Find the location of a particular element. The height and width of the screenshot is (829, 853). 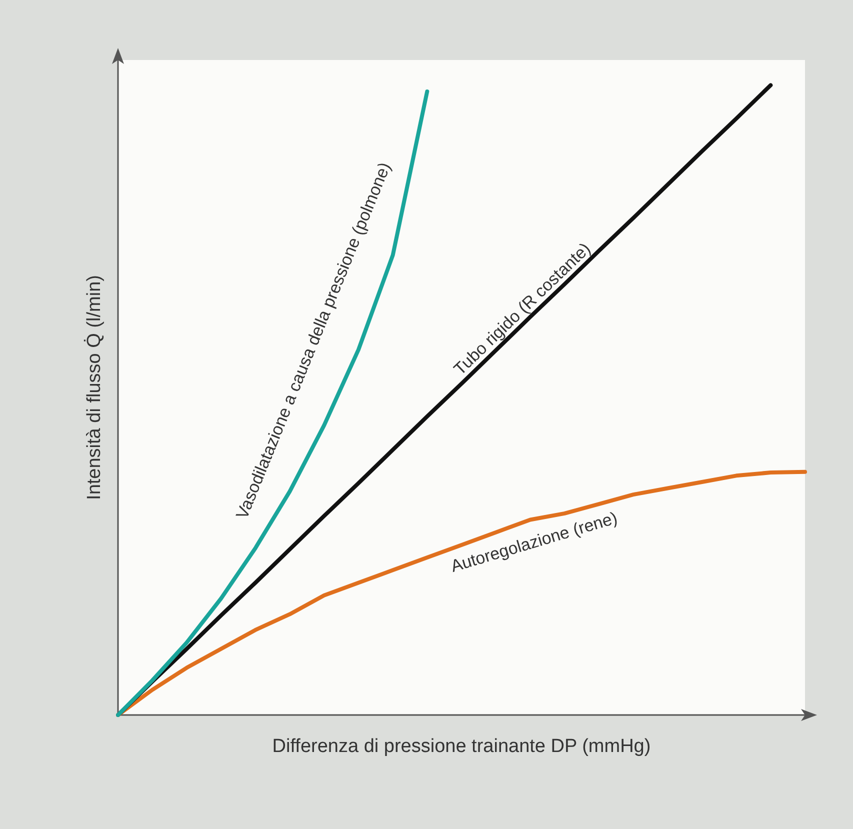

y-axis-title: Intensità di flusso Q̇ (l/min) is located at coordinates (94, 387).